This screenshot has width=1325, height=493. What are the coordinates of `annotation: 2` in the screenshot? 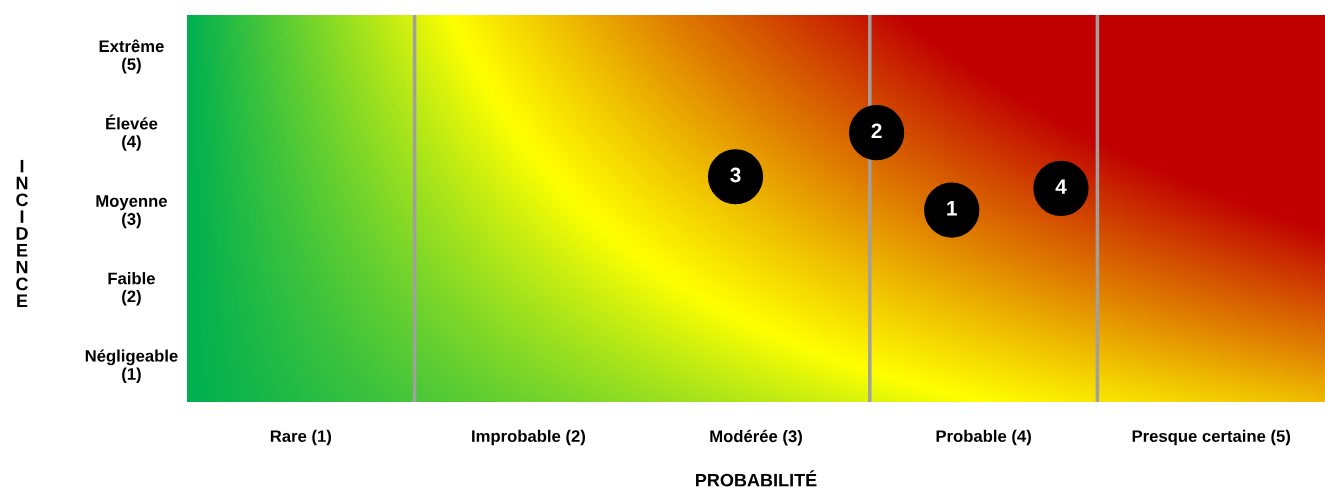 It's located at (876, 131).